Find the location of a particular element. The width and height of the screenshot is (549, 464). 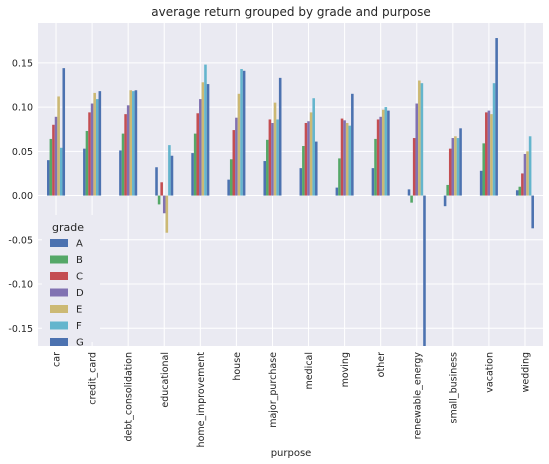

x-tick-label: medical is located at coordinates (309, 370).